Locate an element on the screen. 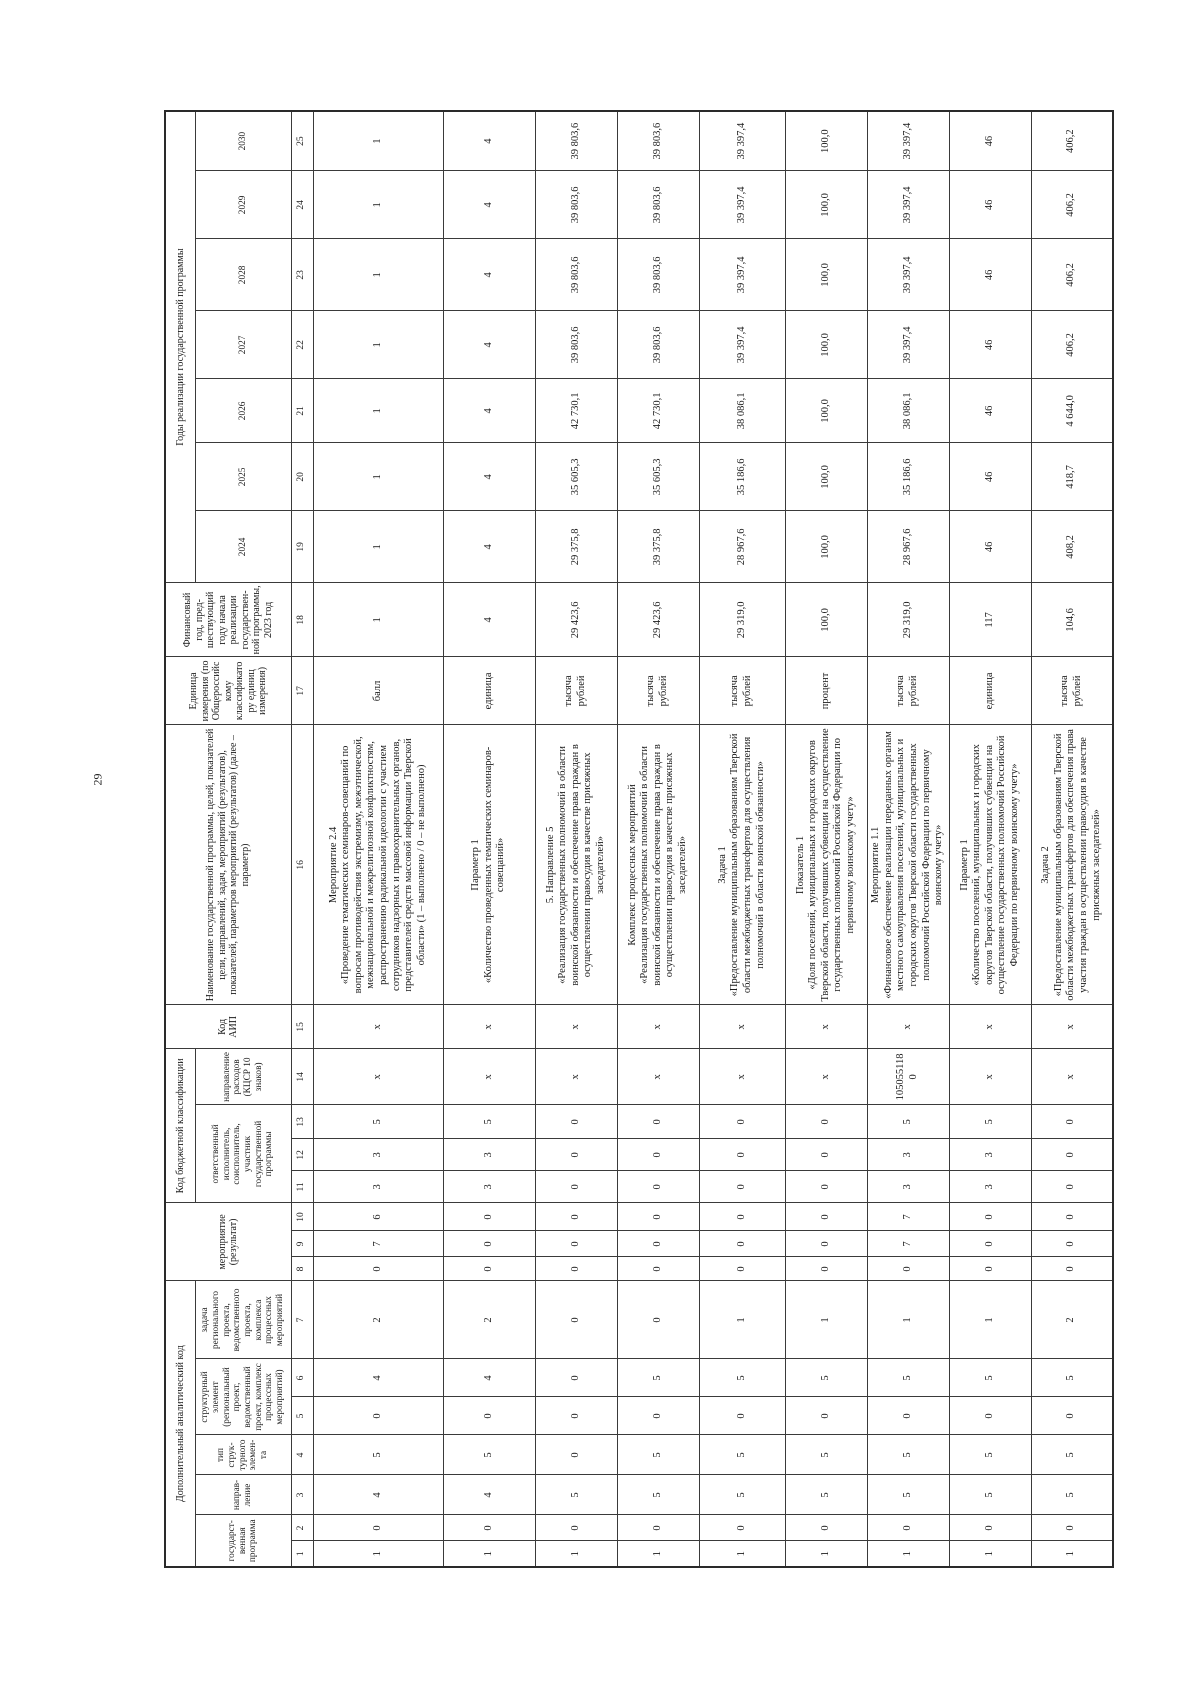 The width and height of the screenshot is (1200, 1695). column-number: 16 is located at coordinates (302, 864).